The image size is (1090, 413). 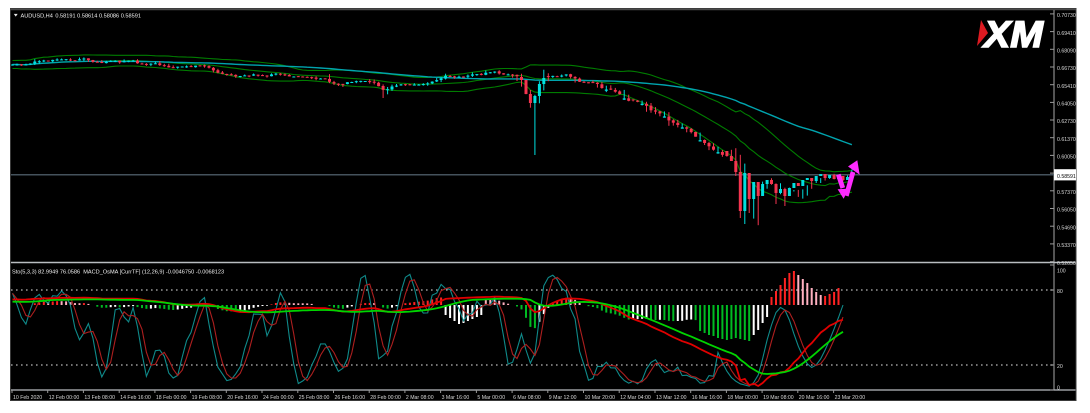 What do you see at coordinates (99, 398) in the screenshot?
I see `svg-text: 13 Feb 08:00` at bounding box center [99, 398].